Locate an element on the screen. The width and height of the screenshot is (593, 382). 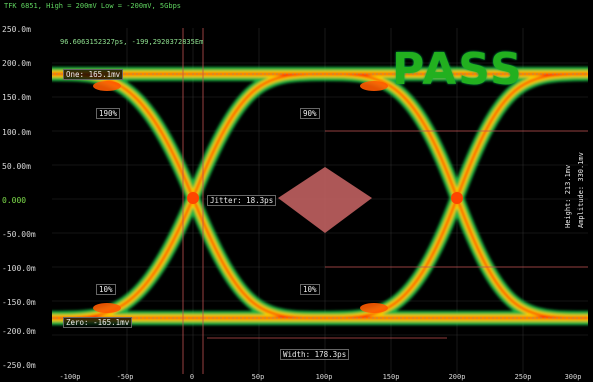
jitter-label: Jitter: 18.3ps is located at coordinates (242, 200).